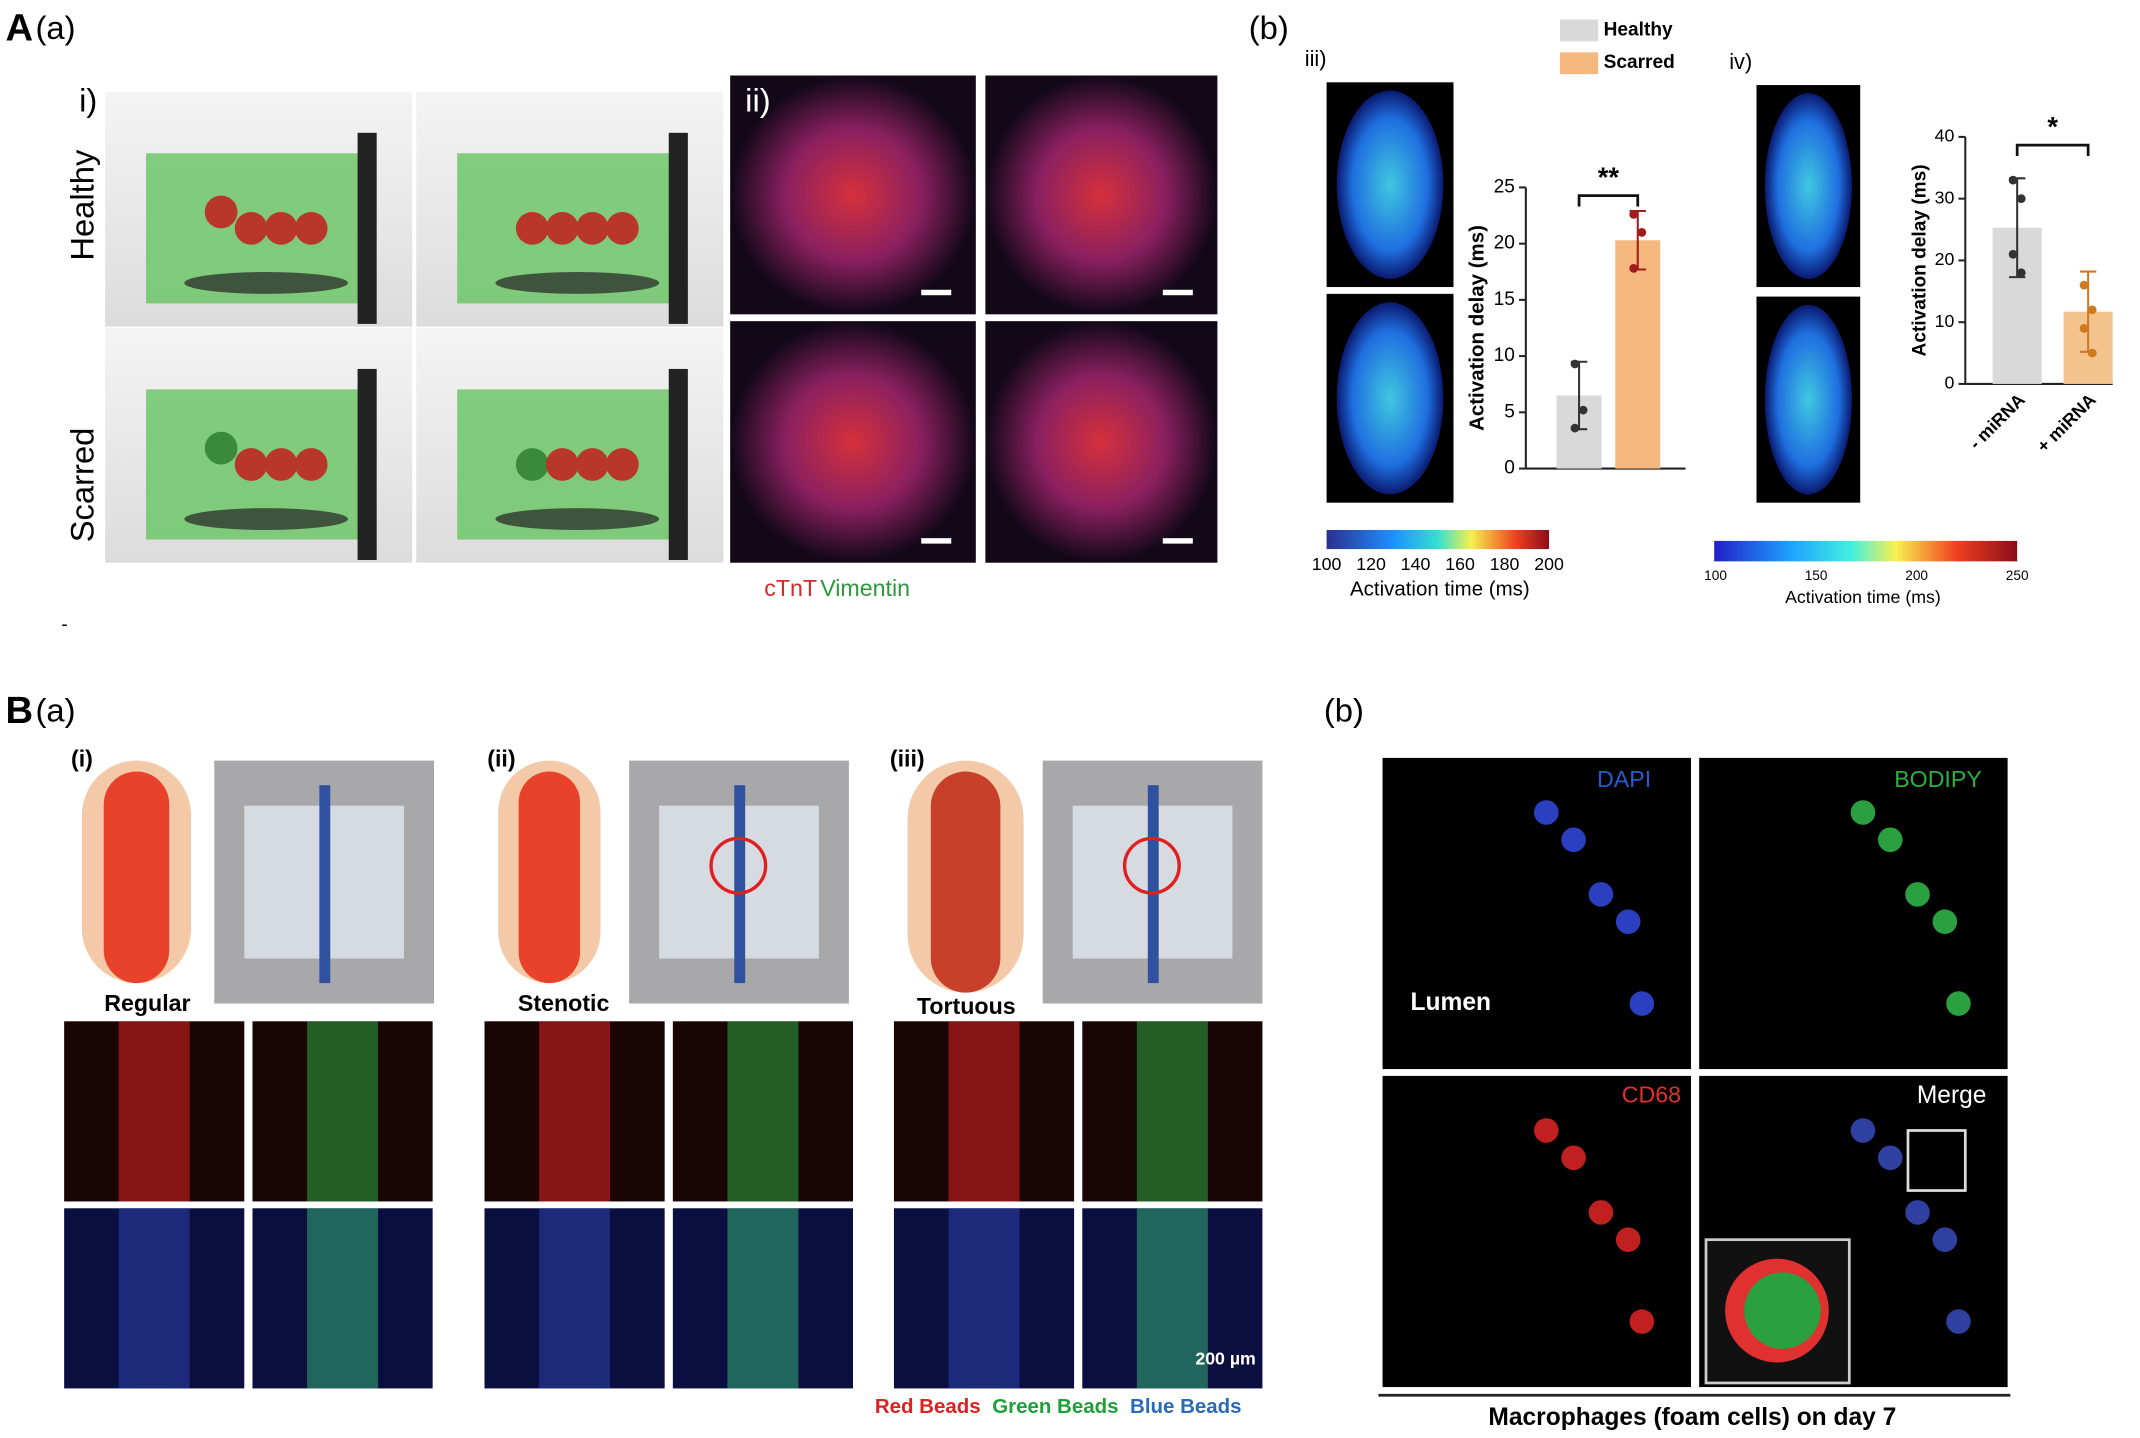 Image resolution: width=2140 pixels, height=1438 pixels. Describe the element at coordinates (1327, 564) in the screenshot. I see `colorbar-tick-label: 100` at that location.